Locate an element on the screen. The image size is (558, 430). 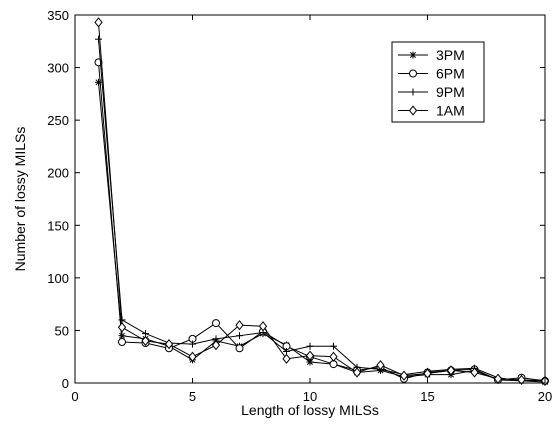
y-tick-label: 100 is located at coordinates (58, 278).